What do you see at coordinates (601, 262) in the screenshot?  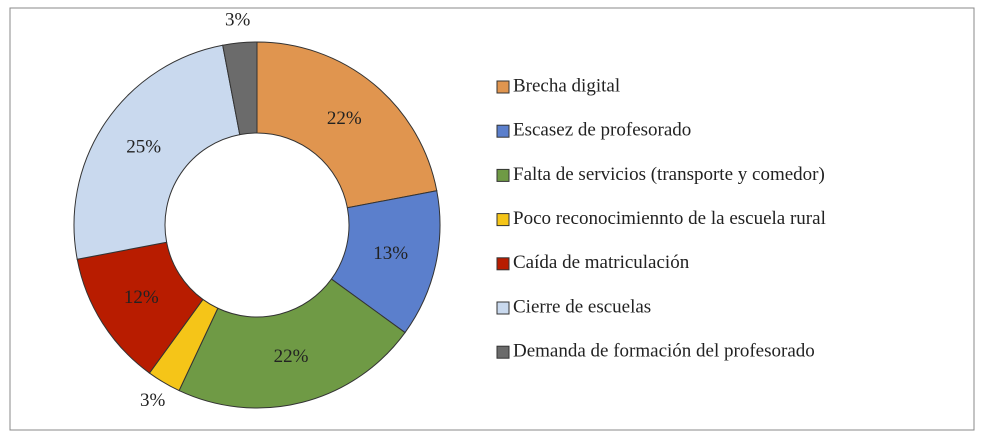 I see `legend-label: Caída de matriculación` at bounding box center [601, 262].